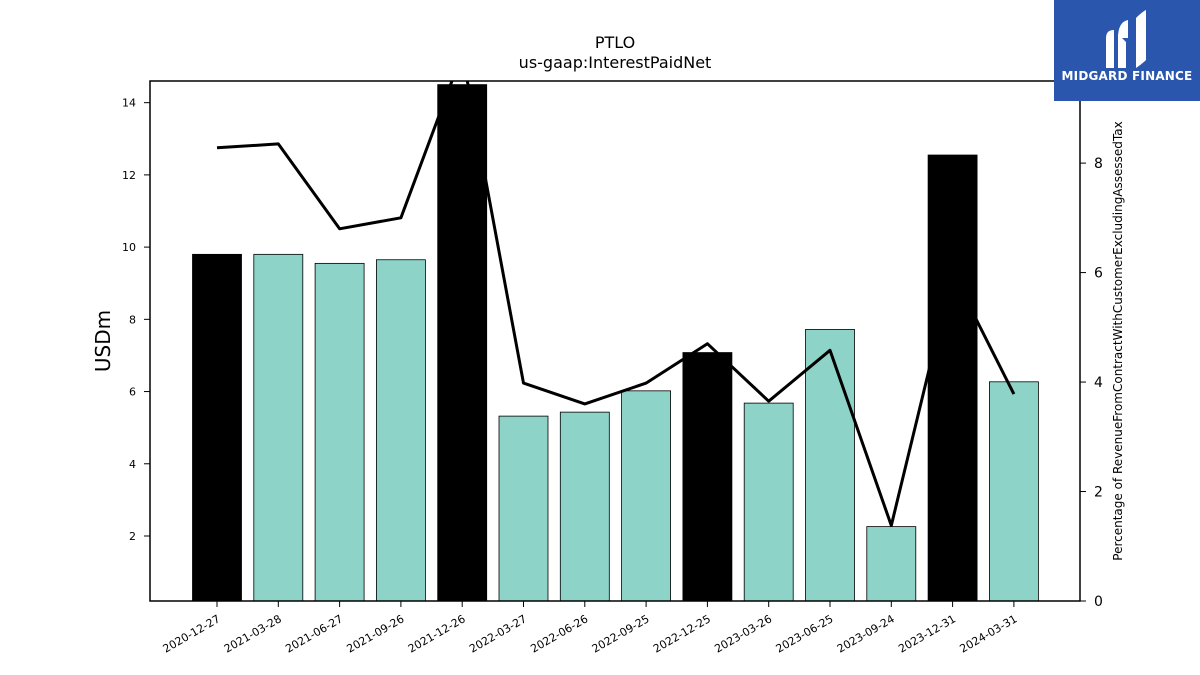  I want to click on y2-axis: 0 2 4 6 8, so click(1091, 383).